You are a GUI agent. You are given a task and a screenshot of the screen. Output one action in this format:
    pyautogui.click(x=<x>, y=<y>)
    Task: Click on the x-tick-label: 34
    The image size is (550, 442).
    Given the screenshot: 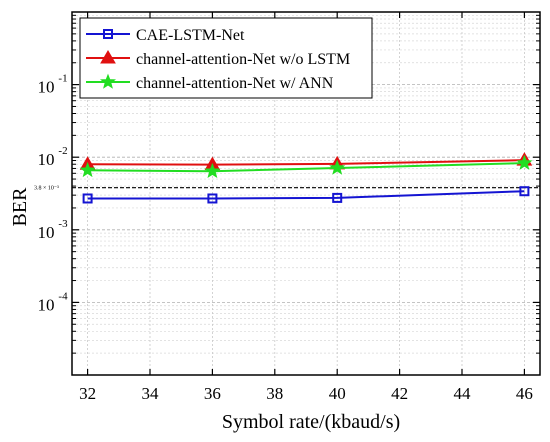 What is the action you would take?
    pyautogui.click(x=151, y=393)
    